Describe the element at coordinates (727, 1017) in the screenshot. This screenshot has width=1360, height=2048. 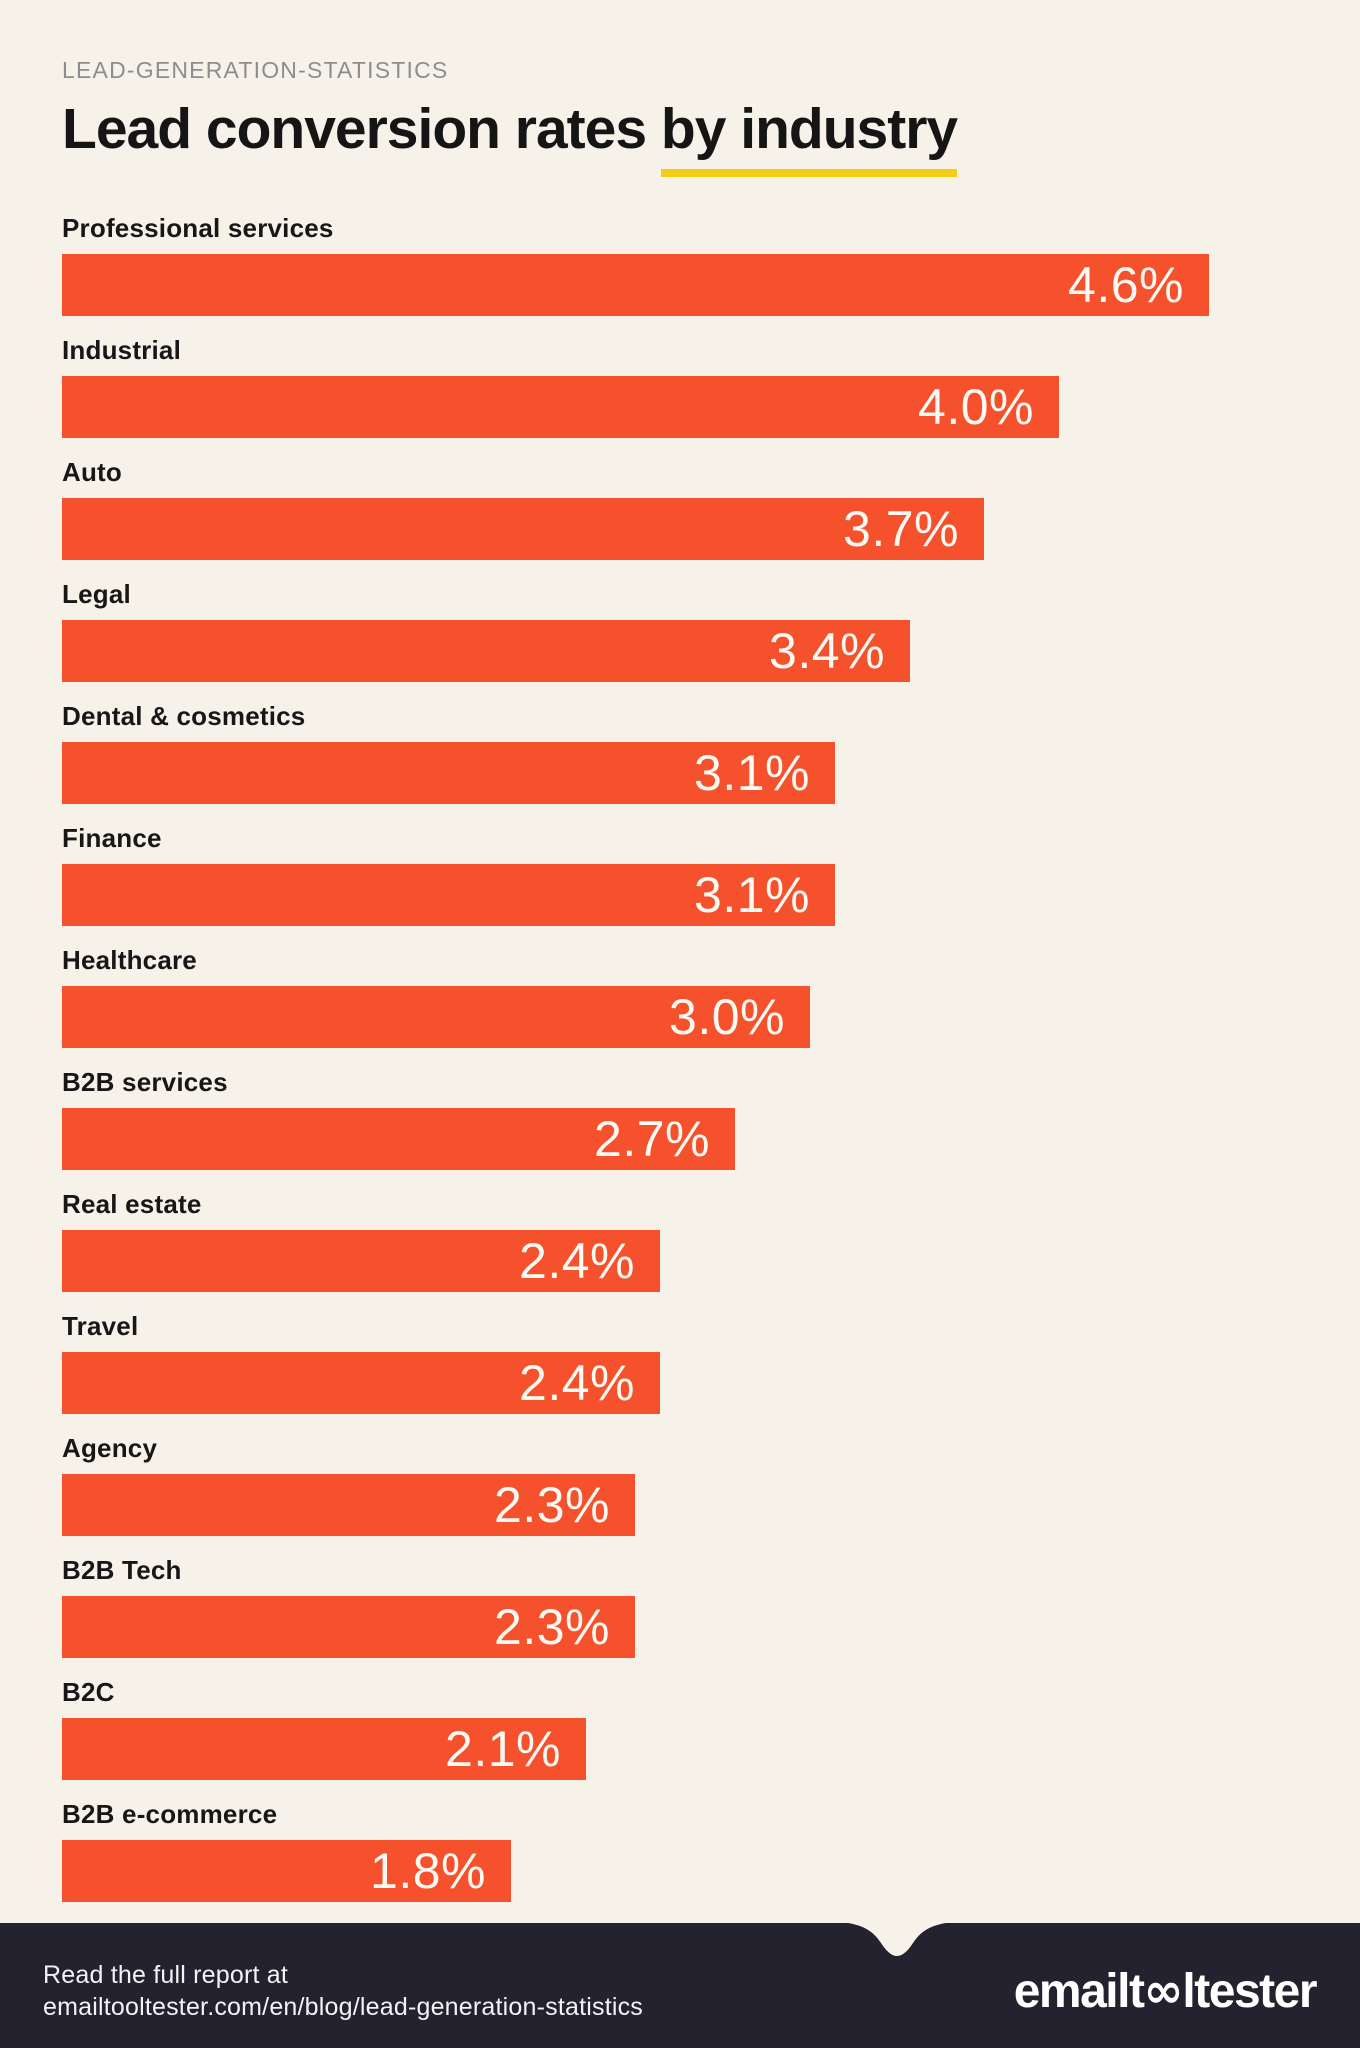
I see `bar-value: 3.0%` at that location.